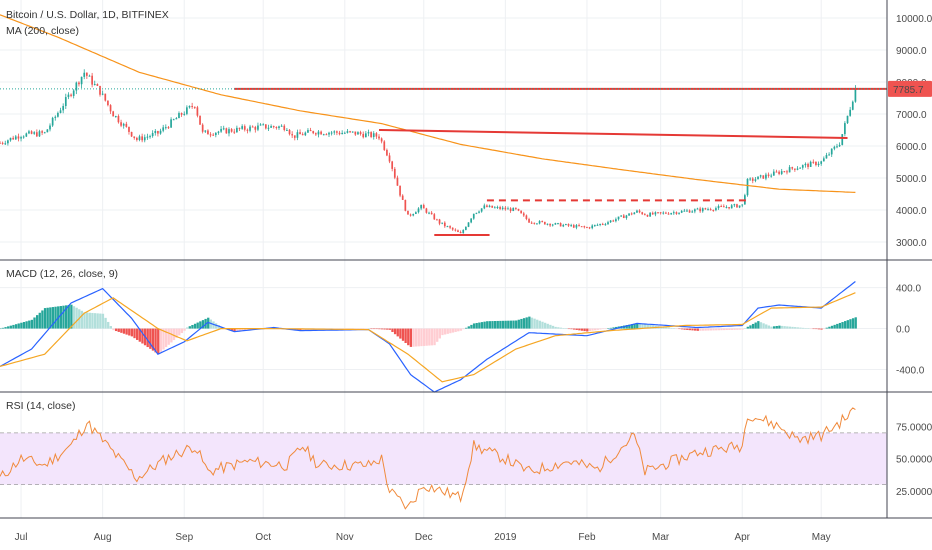  Describe the element at coordinates (911, 51) in the screenshot. I see `axis-tick-label: 9000.0` at that location.